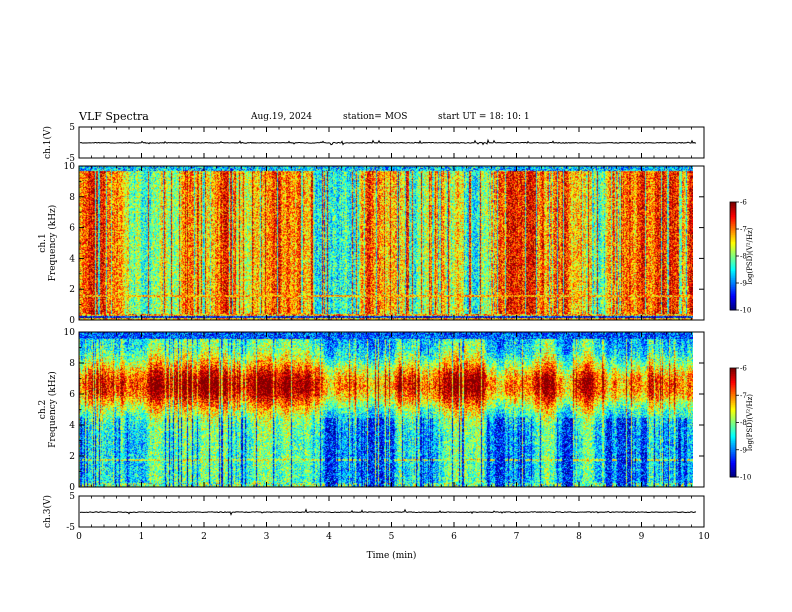  What do you see at coordinates (72, 497) in the screenshot?
I see `y-tick-label: 5` at bounding box center [72, 497].